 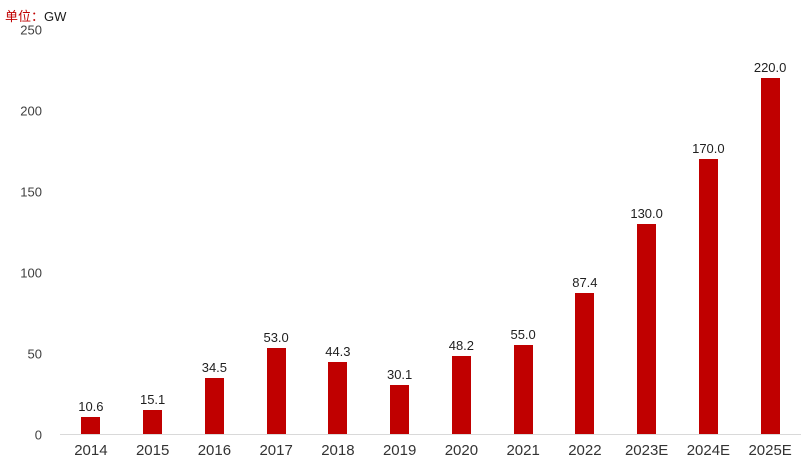 What do you see at coordinates (214, 450) in the screenshot?
I see `x-tick-label: 2016` at bounding box center [214, 450].